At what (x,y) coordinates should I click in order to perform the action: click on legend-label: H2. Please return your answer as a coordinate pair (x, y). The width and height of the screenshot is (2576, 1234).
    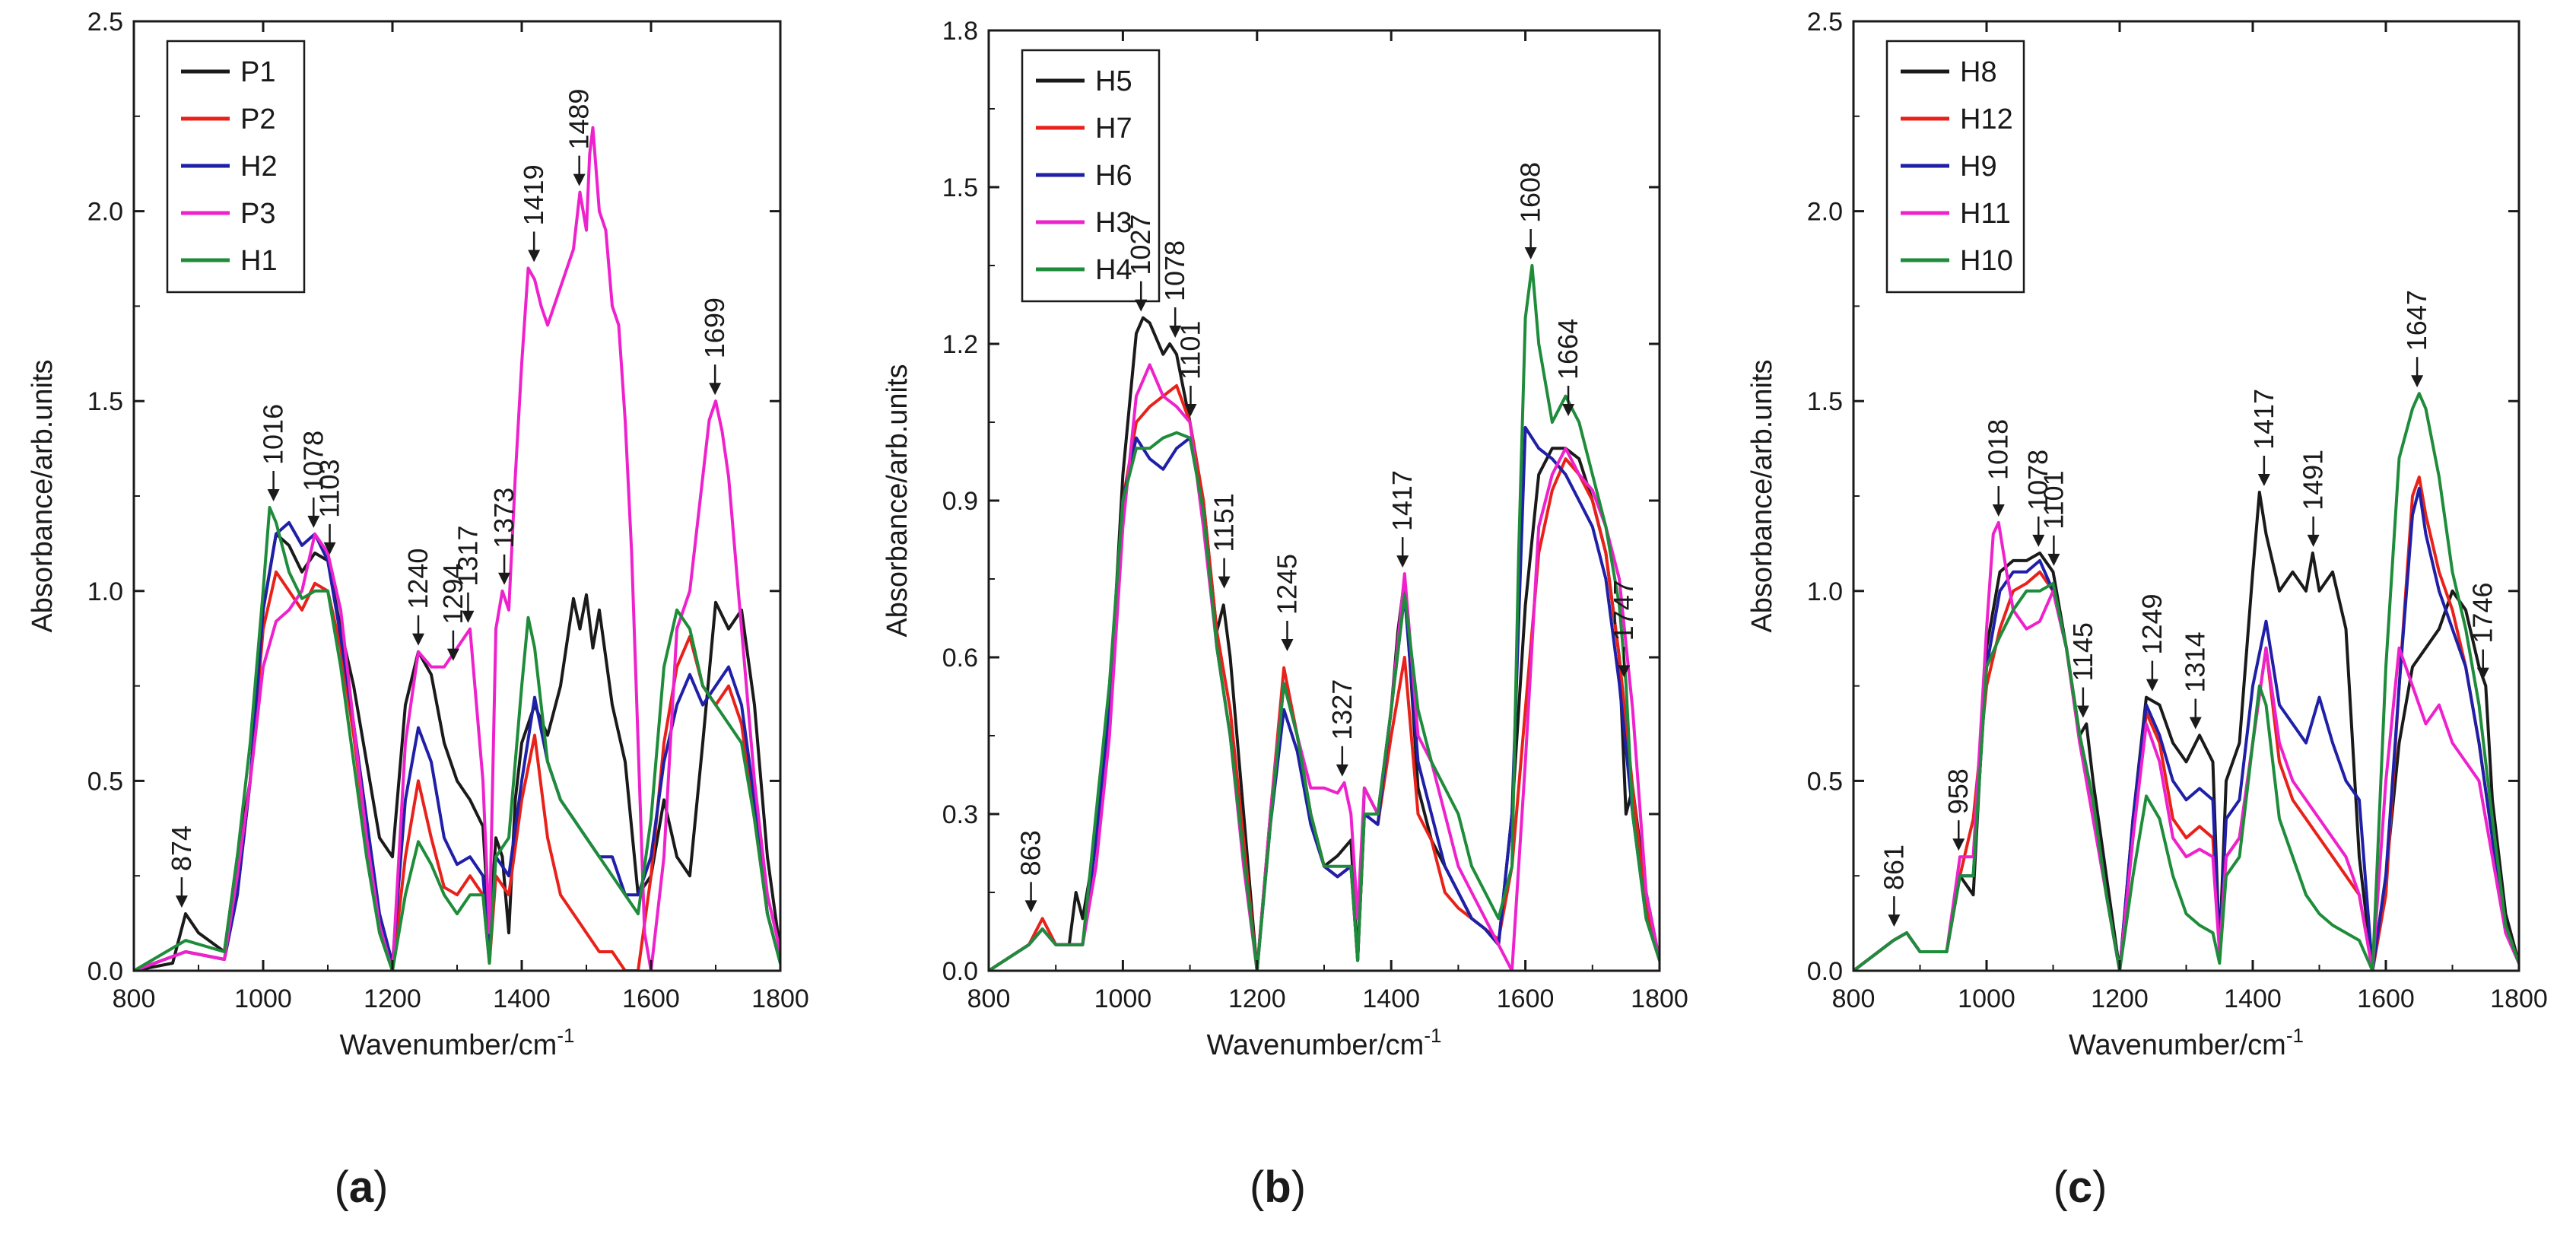
    Looking at the image, I should click on (259, 167).